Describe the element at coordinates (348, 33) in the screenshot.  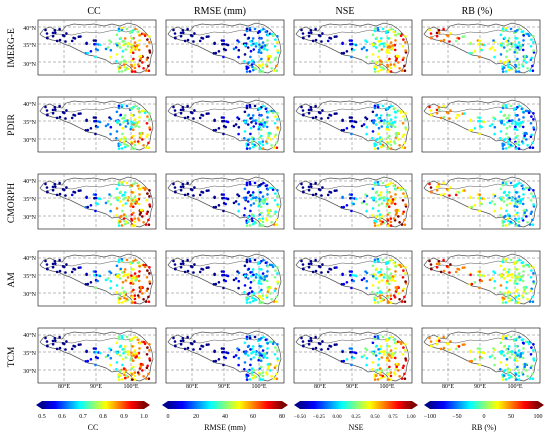
I see `basin-boundary` at that location.